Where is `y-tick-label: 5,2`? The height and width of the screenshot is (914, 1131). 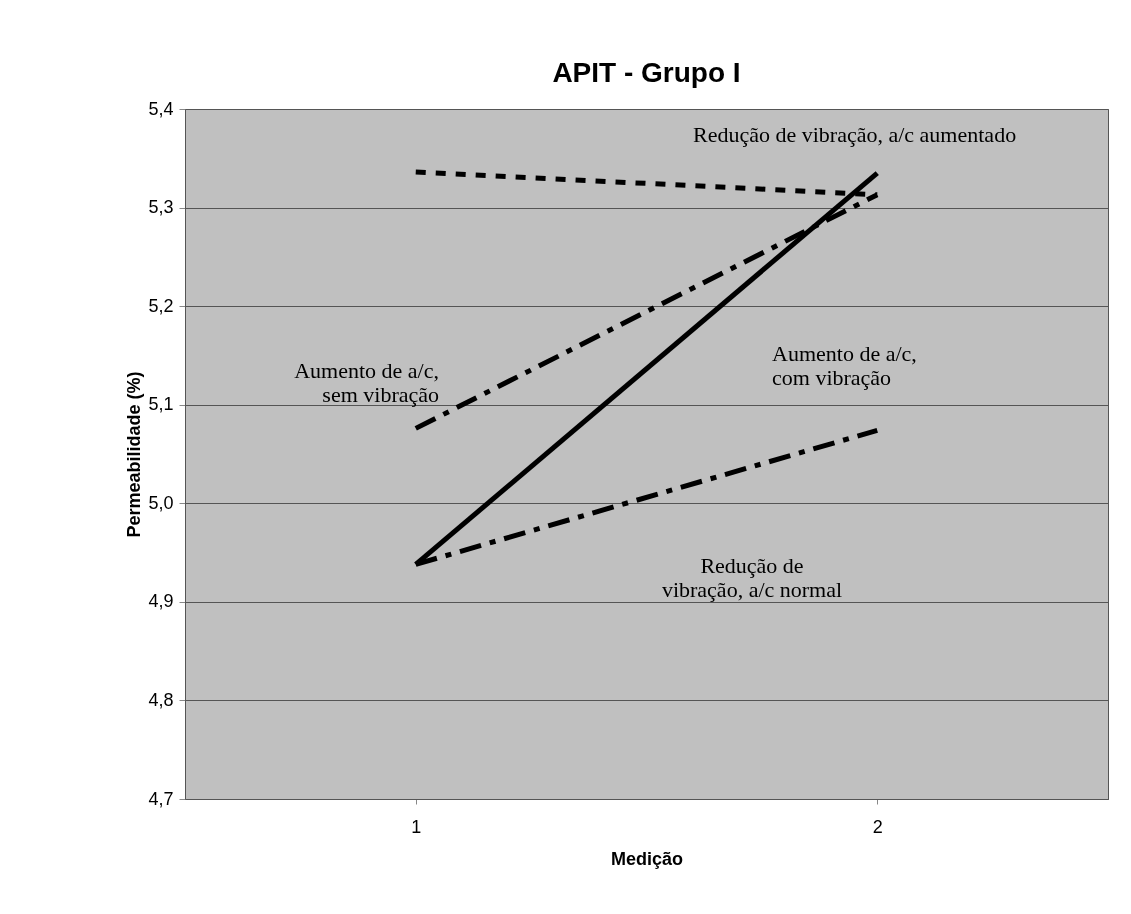 y-tick-label: 5,2 is located at coordinates (161, 305).